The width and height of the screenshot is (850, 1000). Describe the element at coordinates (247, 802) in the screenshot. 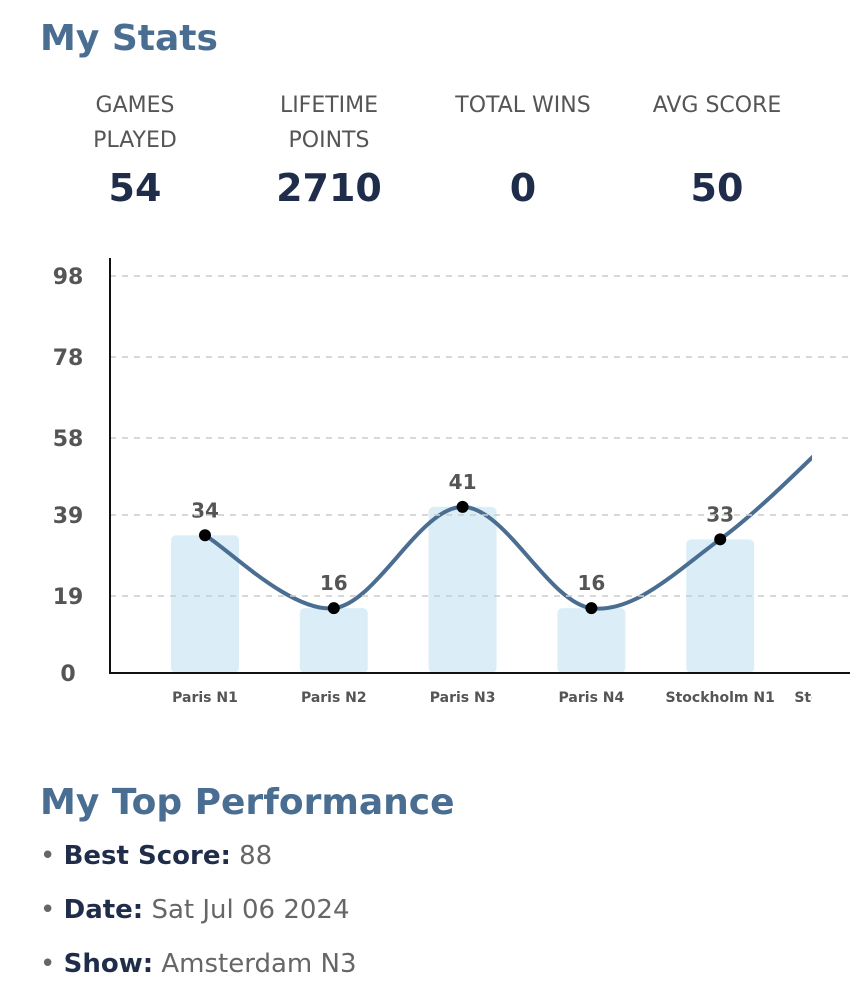

I see `performance-title: My Top Performance` at that location.